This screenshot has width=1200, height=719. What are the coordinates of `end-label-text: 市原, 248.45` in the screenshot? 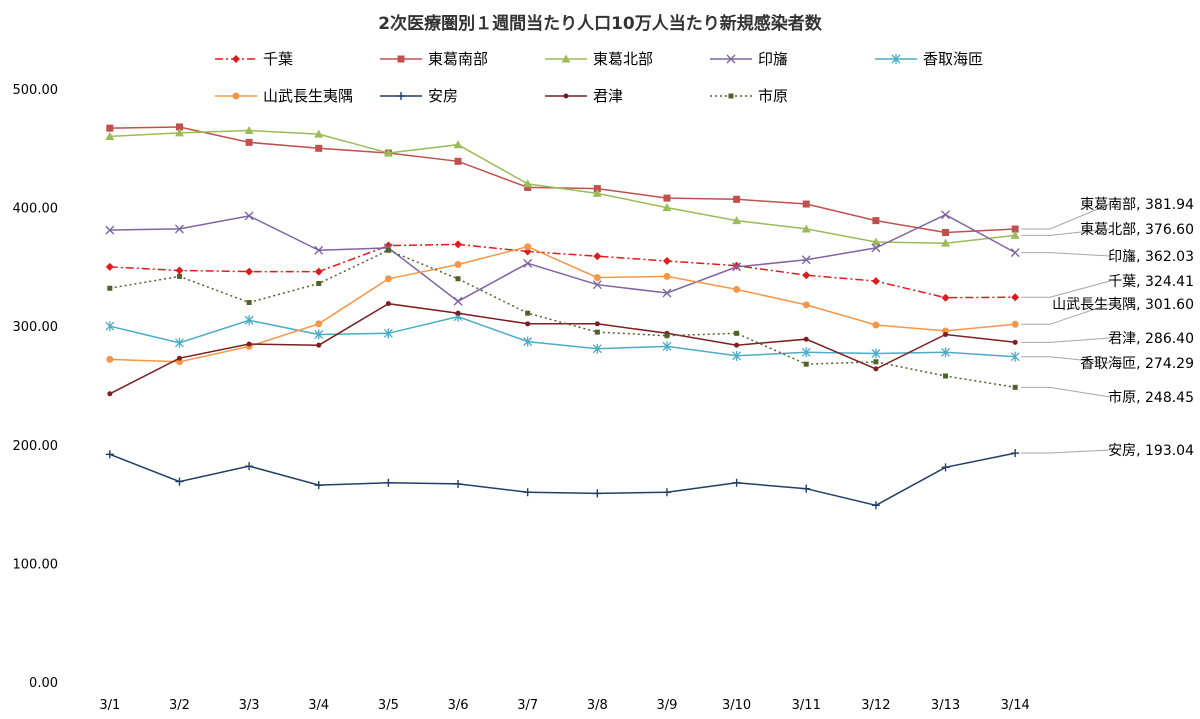 It's located at (1151, 397).